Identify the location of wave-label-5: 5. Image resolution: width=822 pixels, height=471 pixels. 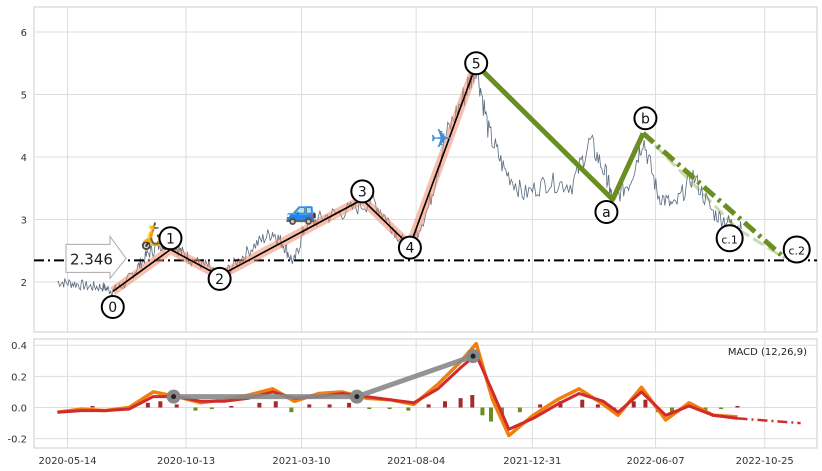
(476, 63).